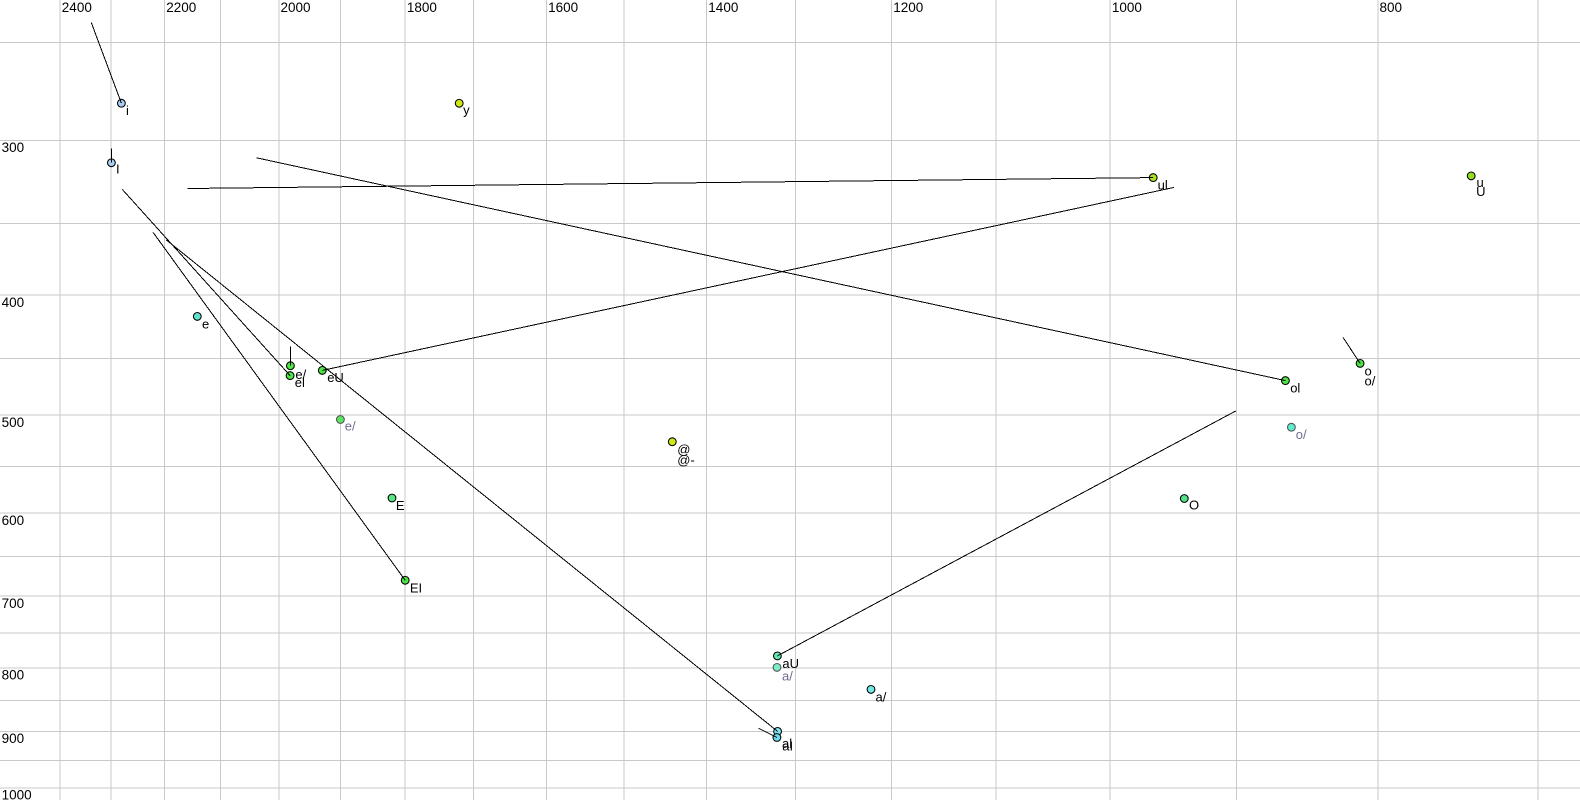  I want to click on svg-text: 1800, so click(422, 7).